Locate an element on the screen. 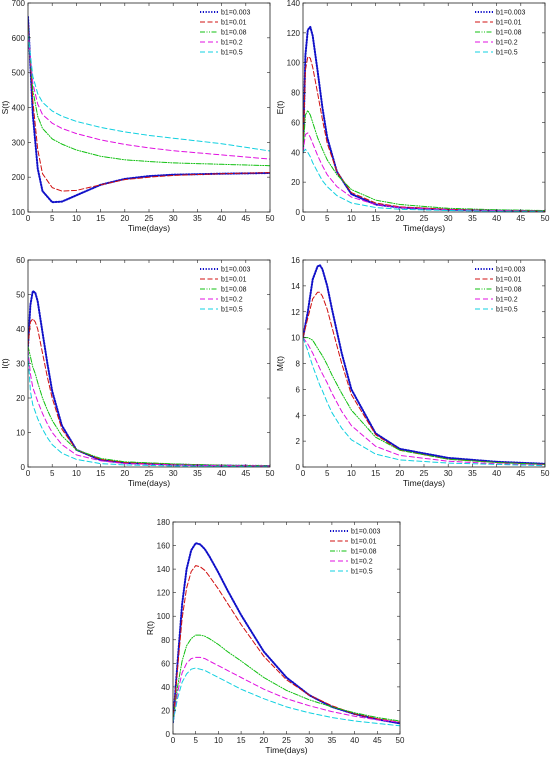  y-tick-label: 80 is located at coordinates (165, 640).